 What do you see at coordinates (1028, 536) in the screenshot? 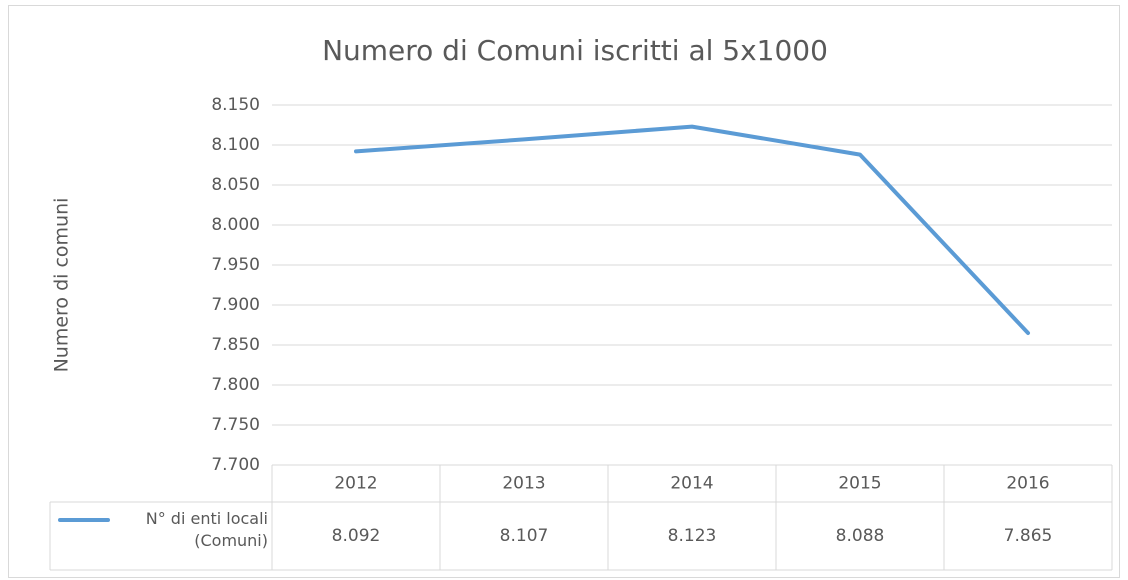
I see `data-table-value: 7.865` at bounding box center [1028, 536].